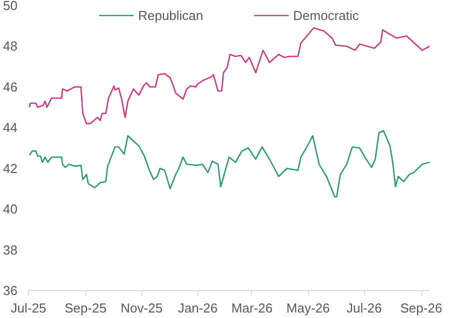  What do you see at coordinates (28, 308) in the screenshot?
I see `x-tick-label: Jul-25` at bounding box center [28, 308].